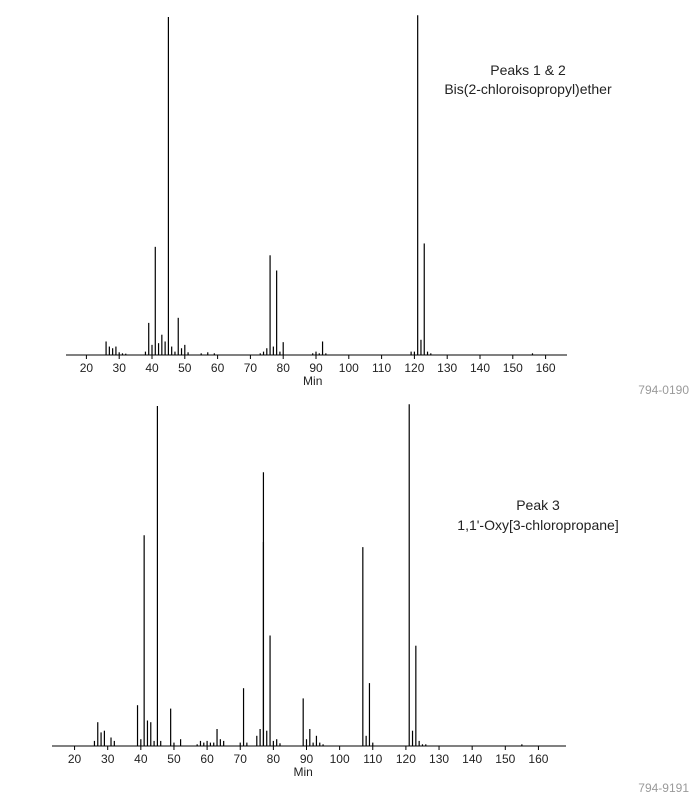 This screenshot has height=796, width=689. What do you see at coordinates (537, 525) in the screenshot?
I see `spectrum-2-title-line-2: 1,1'-Oxy[3-chloropropane]` at bounding box center [537, 525].